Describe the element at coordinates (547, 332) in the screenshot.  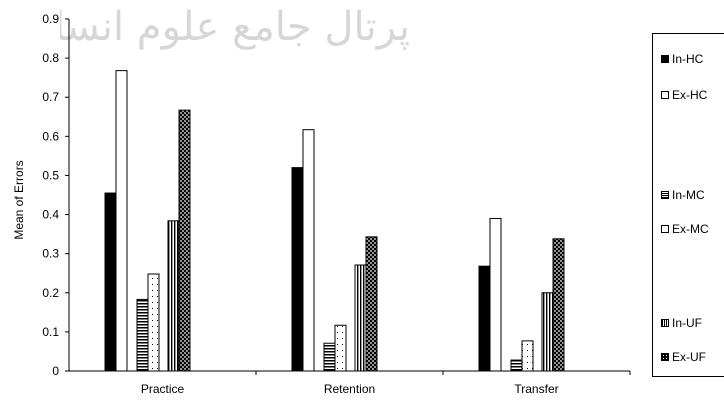
I see `bar-in-uf-transfer` at that location.